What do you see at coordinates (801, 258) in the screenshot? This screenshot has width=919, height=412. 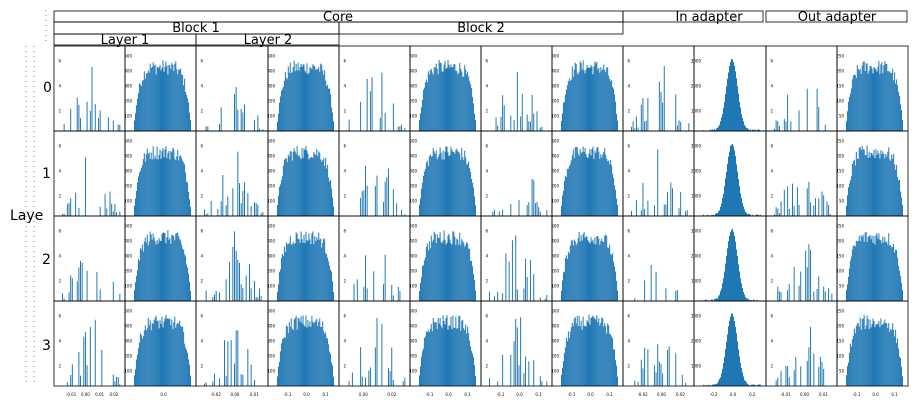 I see `panel-r2-c10: 246` at bounding box center [801, 258].